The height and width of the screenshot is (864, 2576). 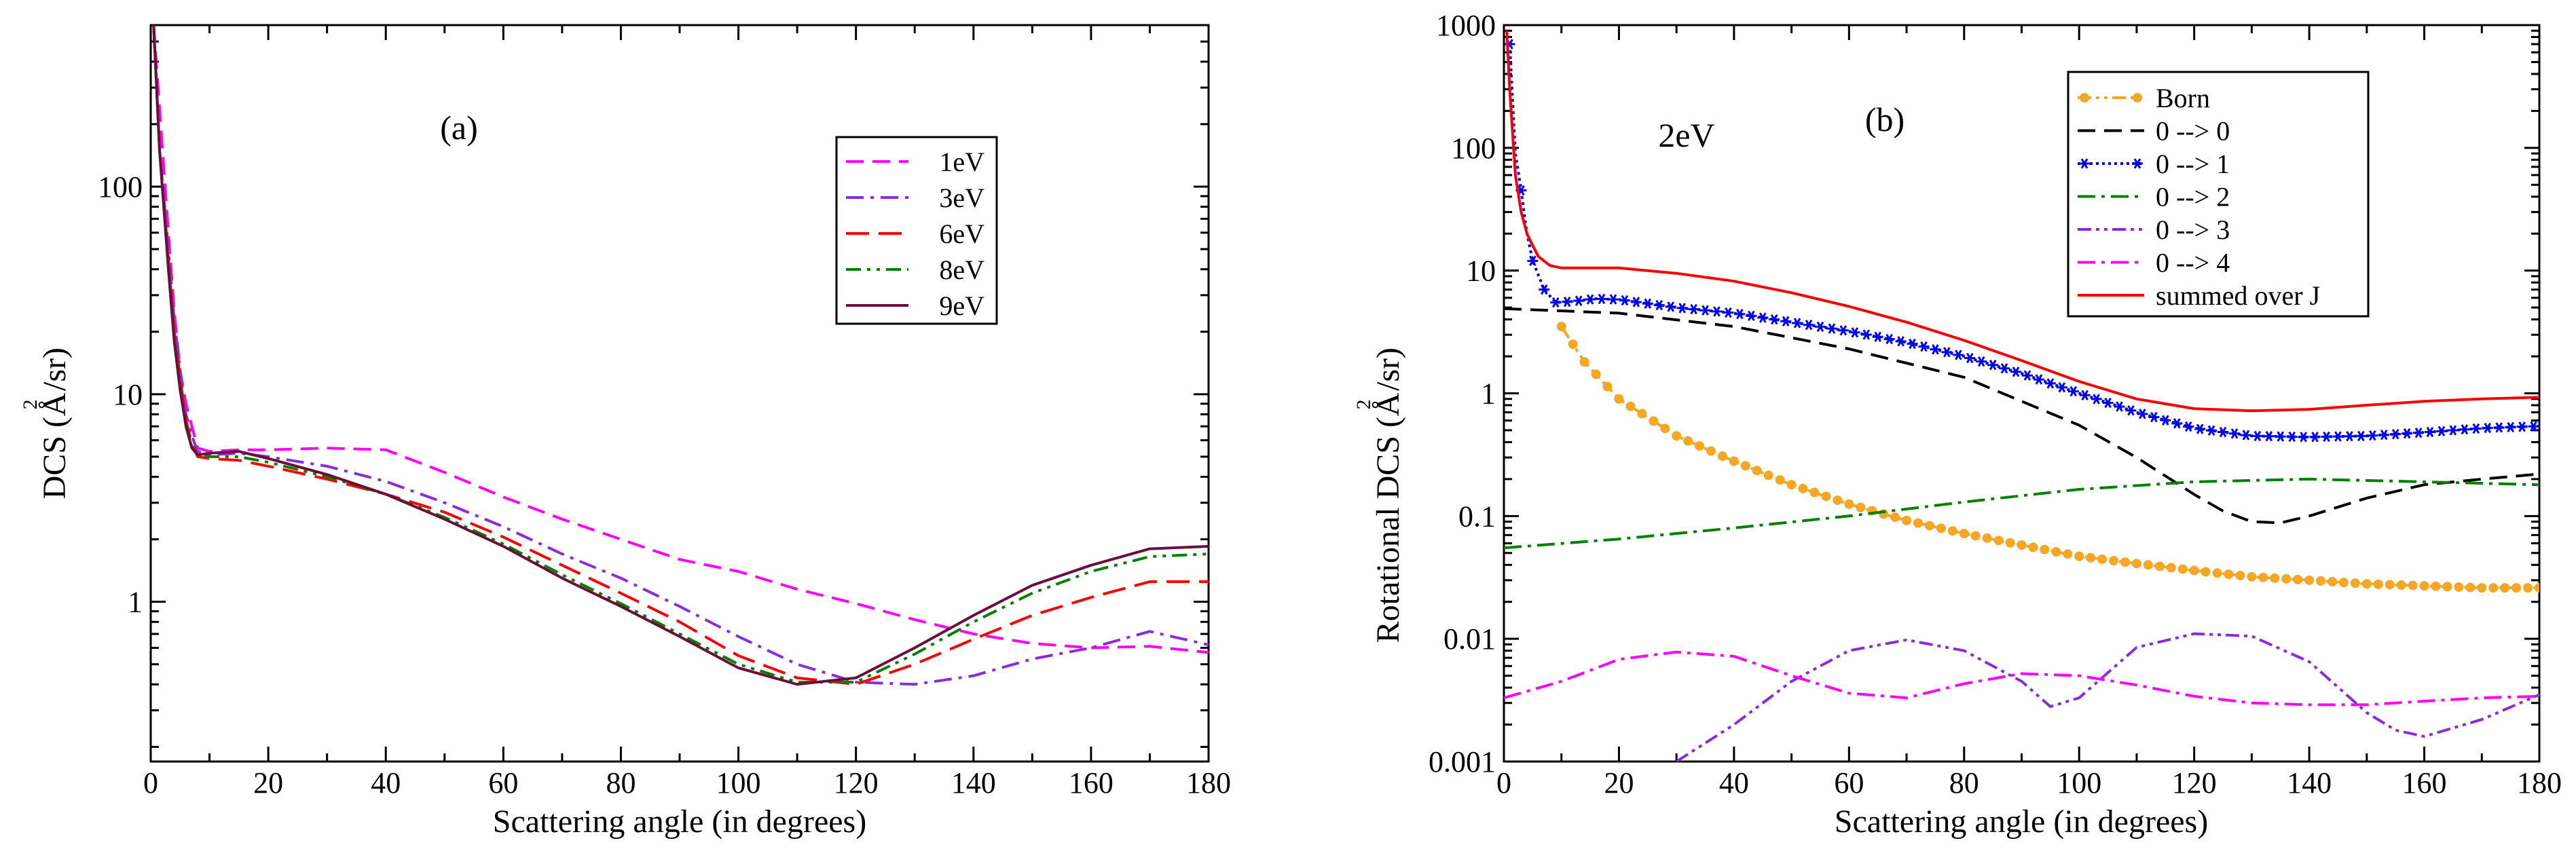 What do you see at coordinates (2154, 229) in the screenshot?
I see `panel-b-legend-item: 0 --> 3` at bounding box center [2154, 229].